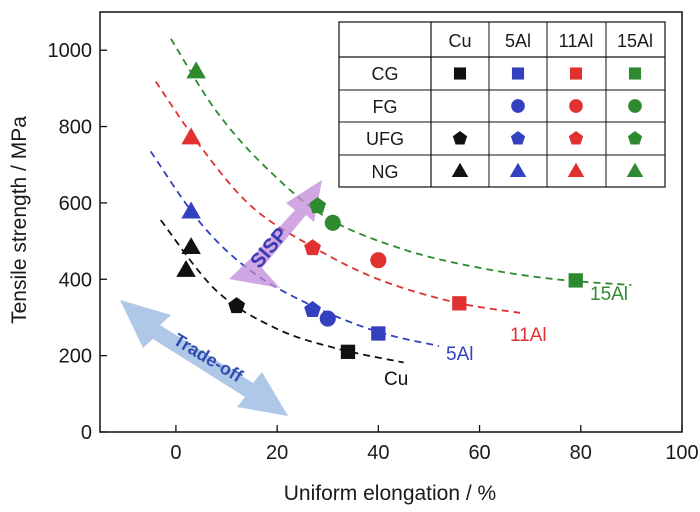  Describe the element at coordinates (459, 303) in the screenshot. I see `data-point-11al-cg` at that location.